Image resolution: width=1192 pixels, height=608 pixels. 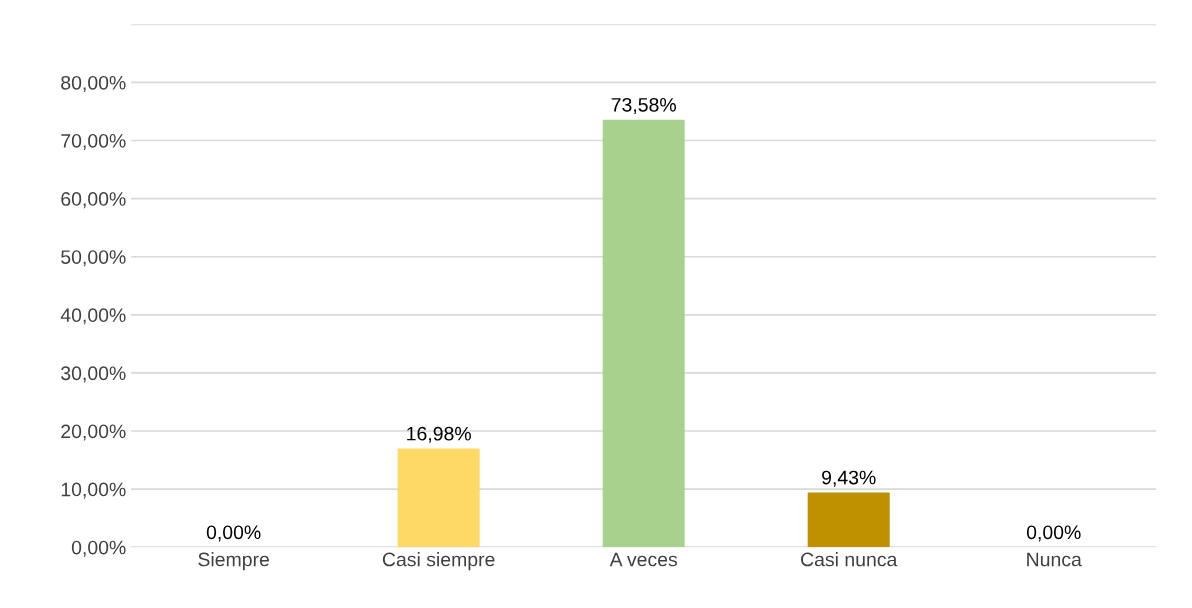 What do you see at coordinates (438, 561) in the screenshot?
I see `x-tick-label: Casi siempre` at bounding box center [438, 561].